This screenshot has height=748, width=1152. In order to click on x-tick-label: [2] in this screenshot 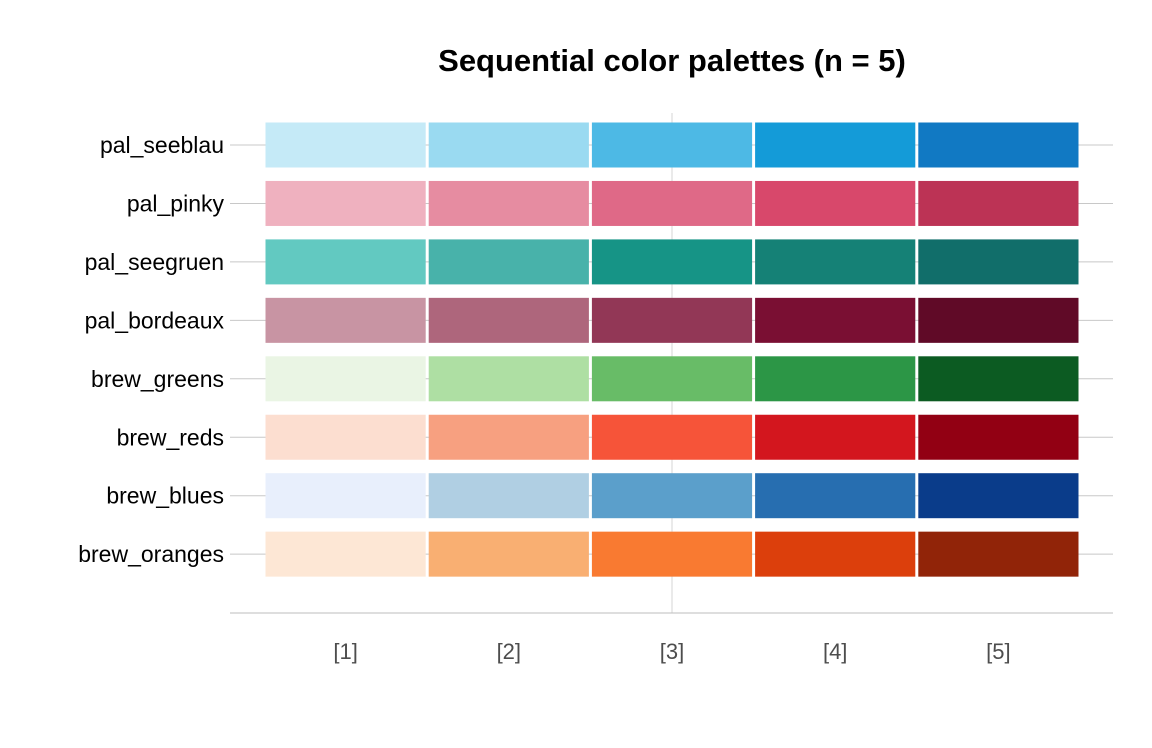, I will do `click(509, 651)`.